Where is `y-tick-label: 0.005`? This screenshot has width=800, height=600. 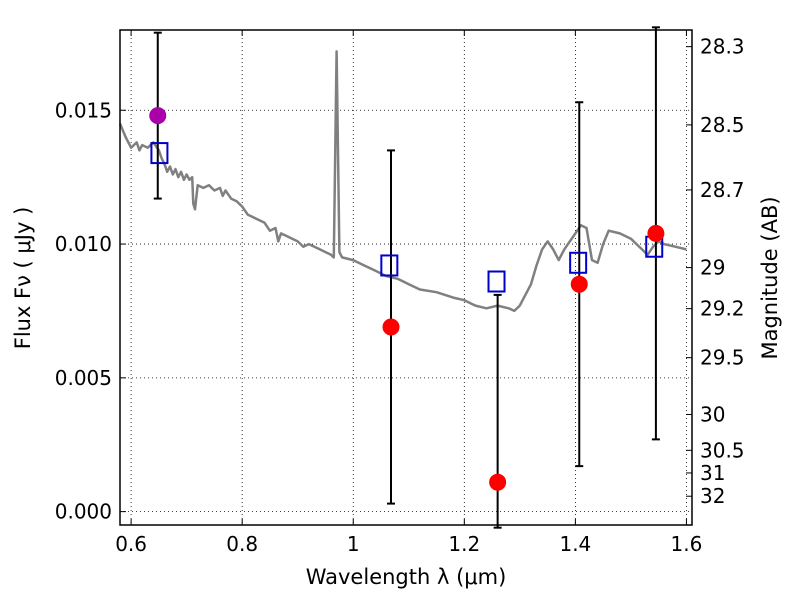 y-tick-label: 0.005 is located at coordinates (83, 378).